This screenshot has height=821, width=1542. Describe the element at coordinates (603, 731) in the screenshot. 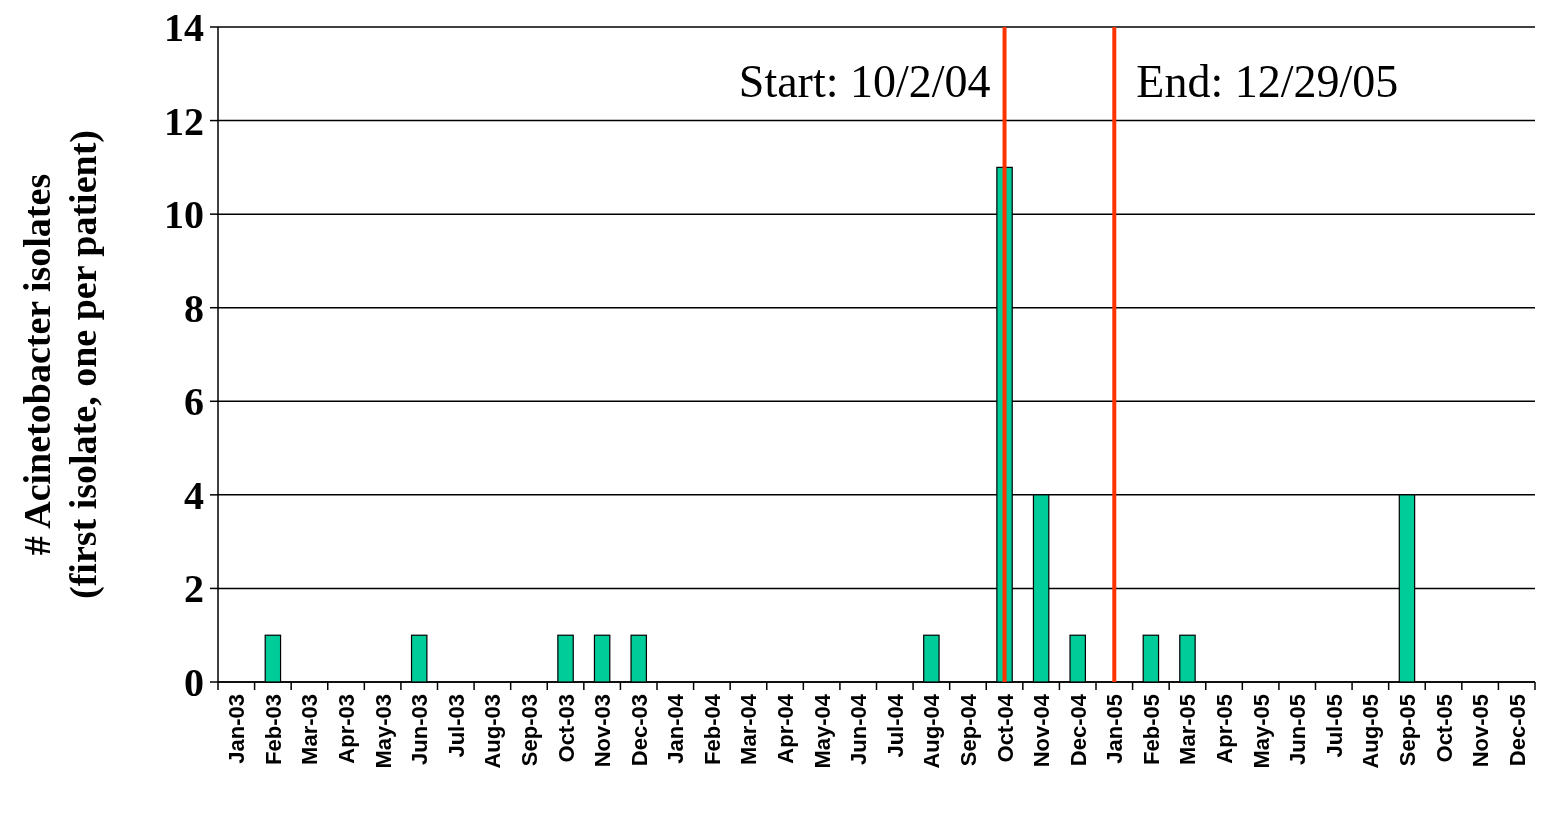

I see `x-tick-label: Nov-03` at that location.